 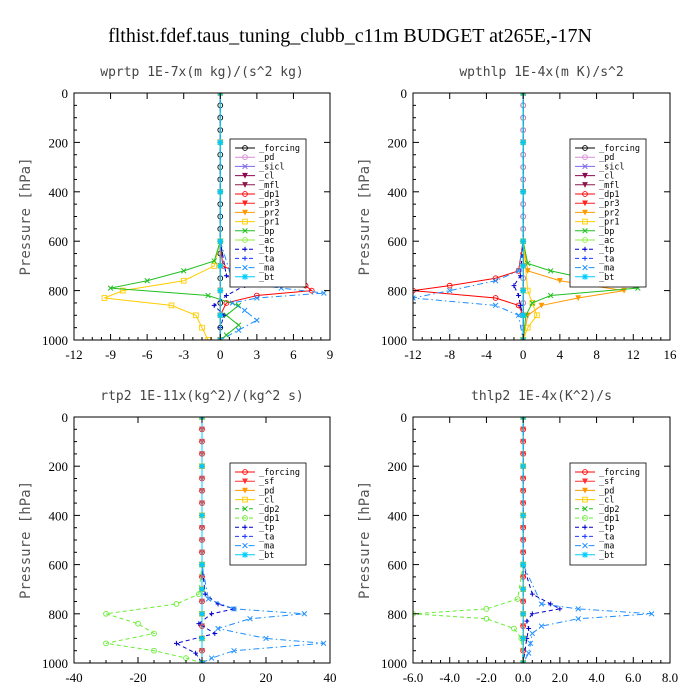 What do you see at coordinates (254, 278) in the screenshot?
I see `legend-item: _bt` at bounding box center [254, 278].